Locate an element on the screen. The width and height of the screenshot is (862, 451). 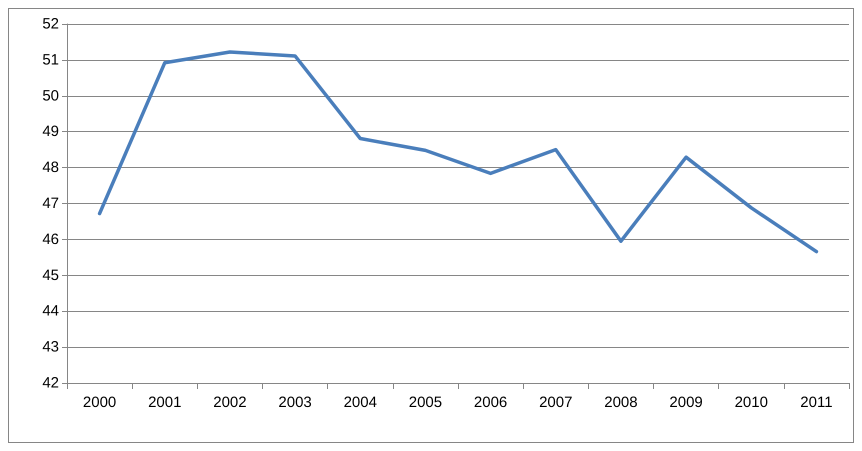
x-tick-label: 2002 is located at coordinates (230, 402).